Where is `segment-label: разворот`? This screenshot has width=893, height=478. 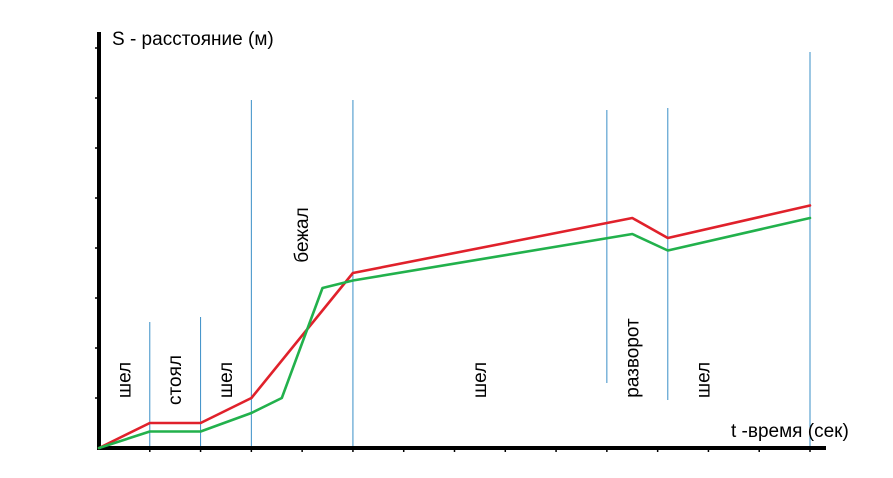 segment-label: разворот is located at coordinates (632, 358).